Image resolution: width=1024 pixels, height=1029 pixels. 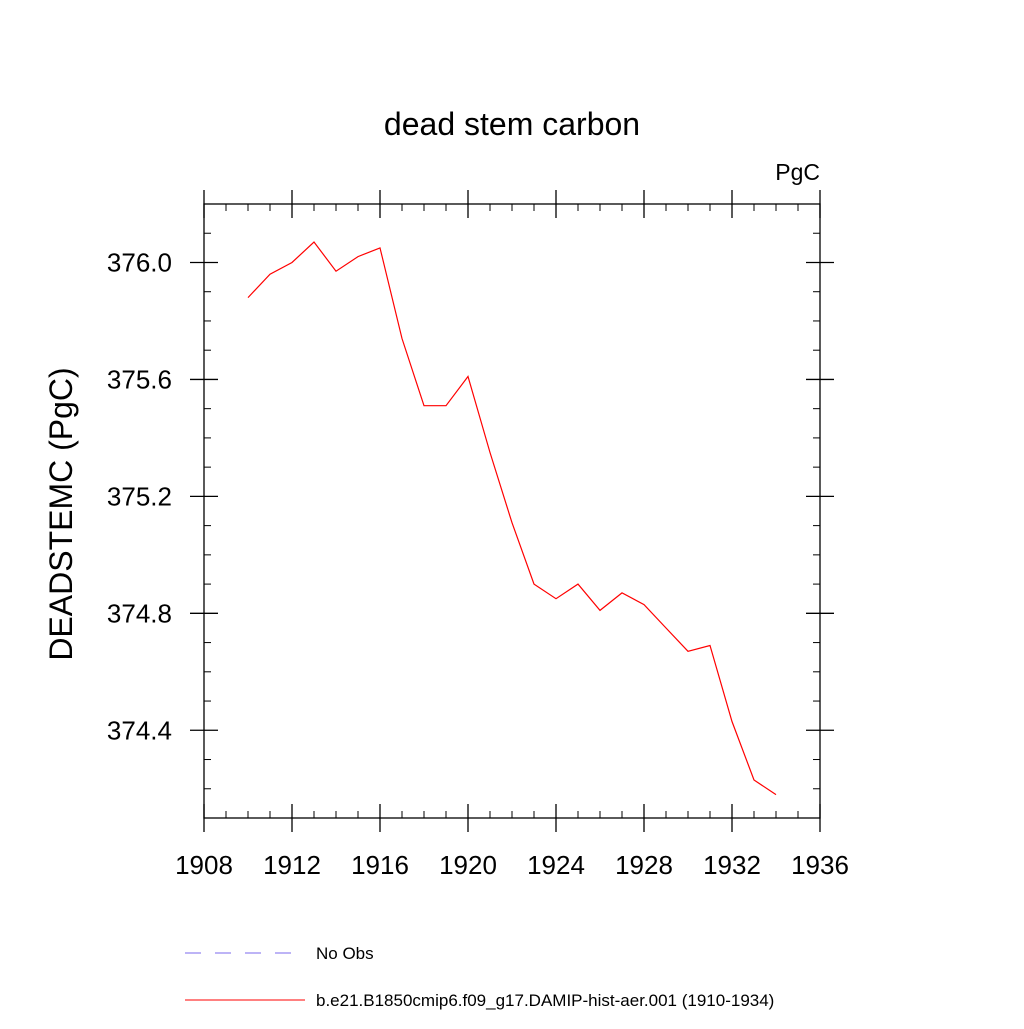 What do you see at coordinates (139, 262) in the screenshot?
I see `y-tick-label: 376.0` at bounding box center [139, 262].